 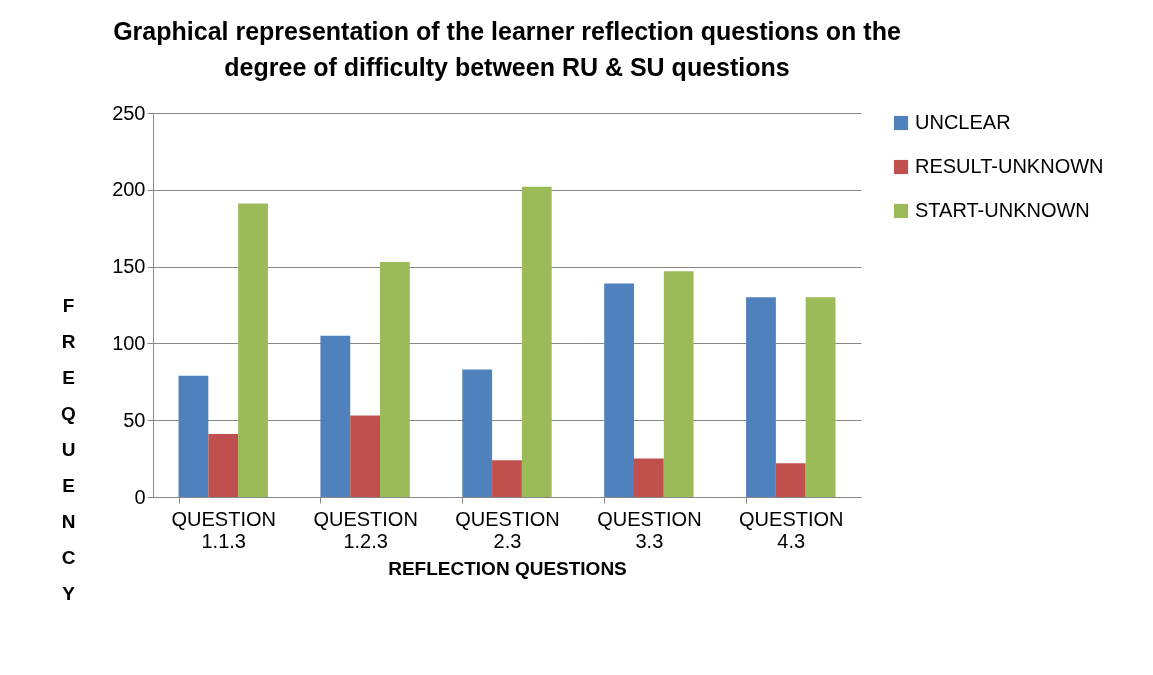 What do you see at coordinates (507, 529) in the screenshot?
I see `x-tick-label: QUESTION 2.3` at bounding box center [507, 529].